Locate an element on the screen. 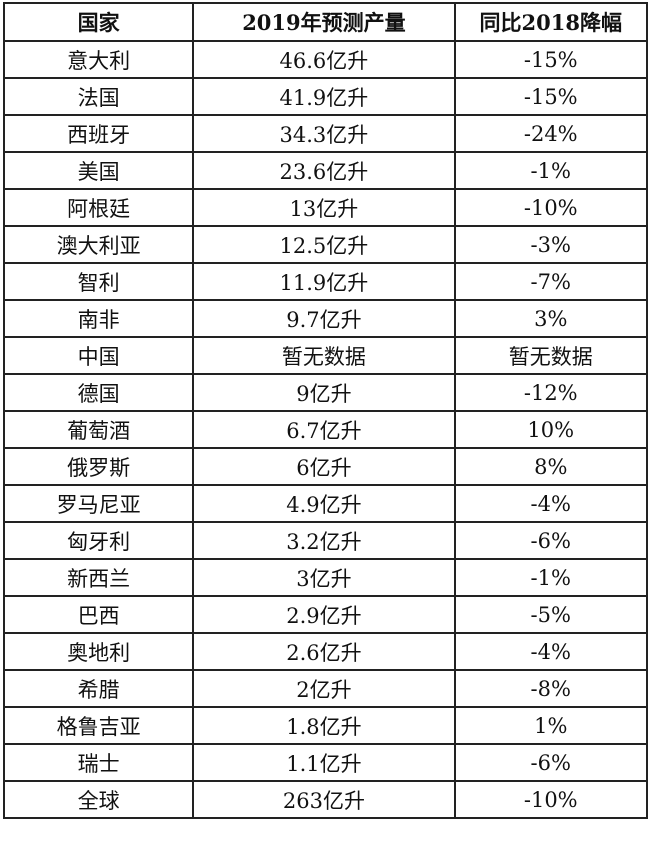 The height and width of the screenshot is (861, 650). production-cell: 3亿升 is located at coordinates (324, 577).